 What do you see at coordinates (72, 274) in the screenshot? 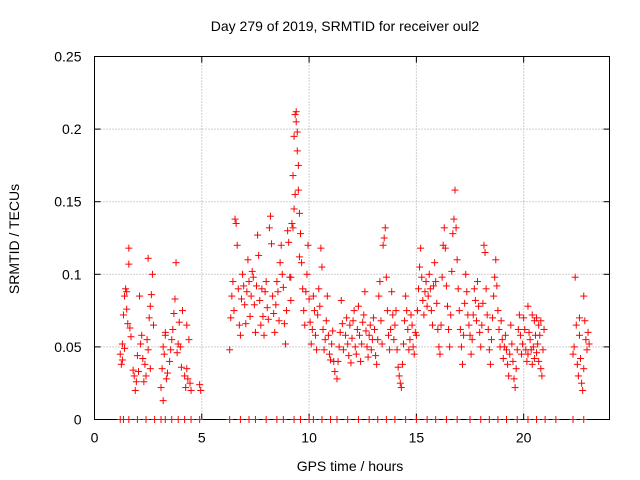
I see `y-tick-label: 0.1` at bounding box center [72, 274].